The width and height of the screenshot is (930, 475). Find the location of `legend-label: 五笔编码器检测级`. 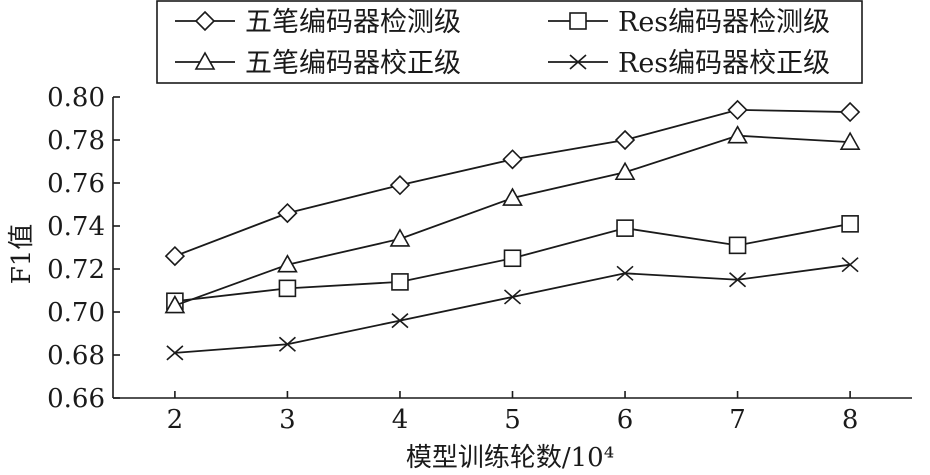

legend-label: 五笔编码器检测级 is located at coordinates (353, 22).